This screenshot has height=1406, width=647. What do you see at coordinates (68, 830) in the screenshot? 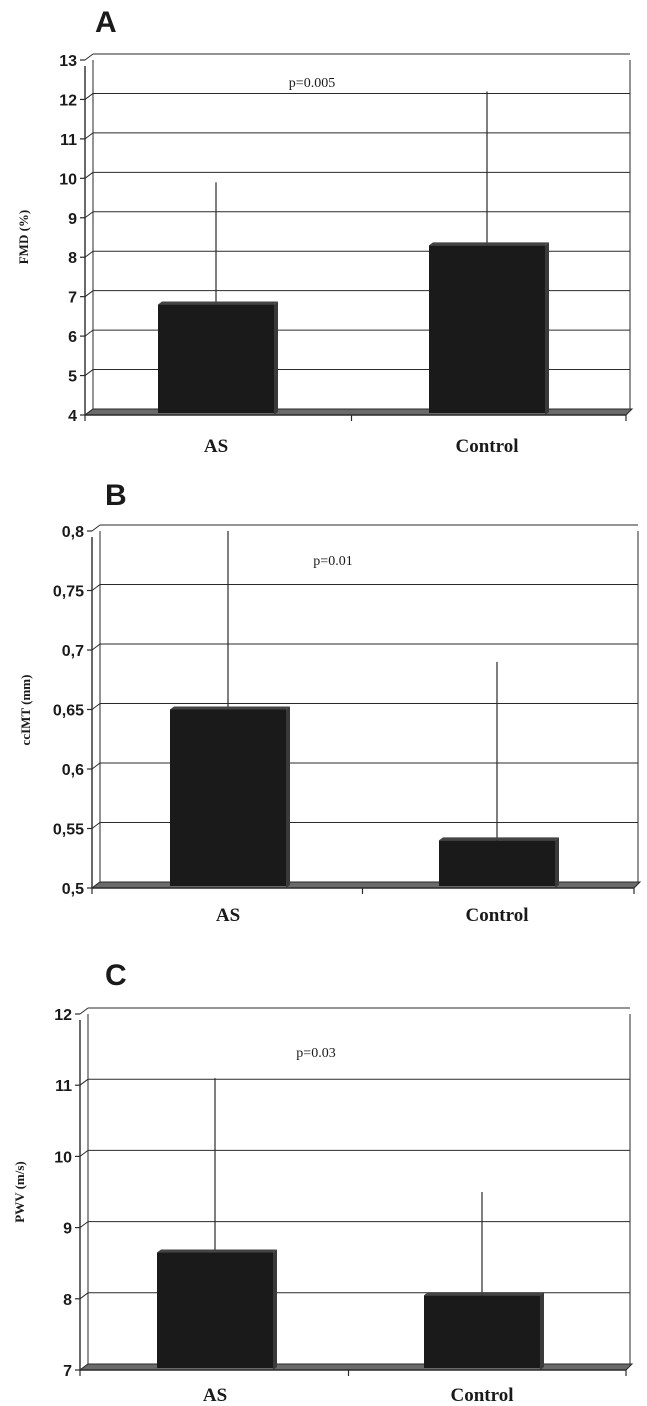
I see `y-tick-label: 0,55` at bounding box center [68, 830].